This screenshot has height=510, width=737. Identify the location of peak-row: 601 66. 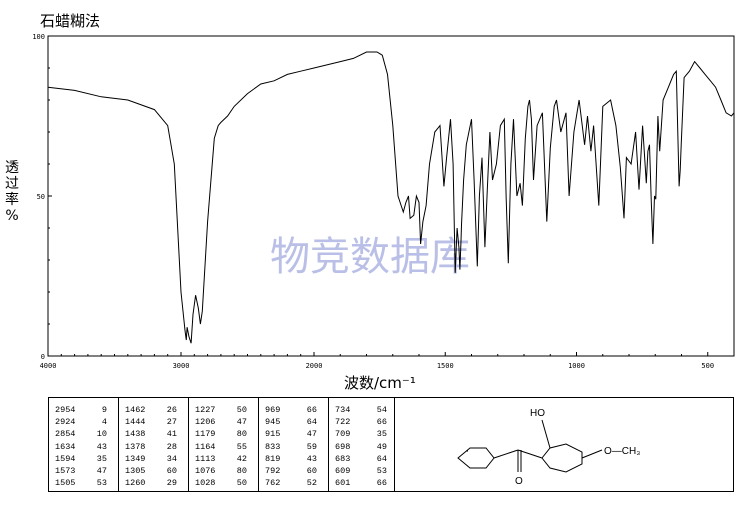
(362, 483).